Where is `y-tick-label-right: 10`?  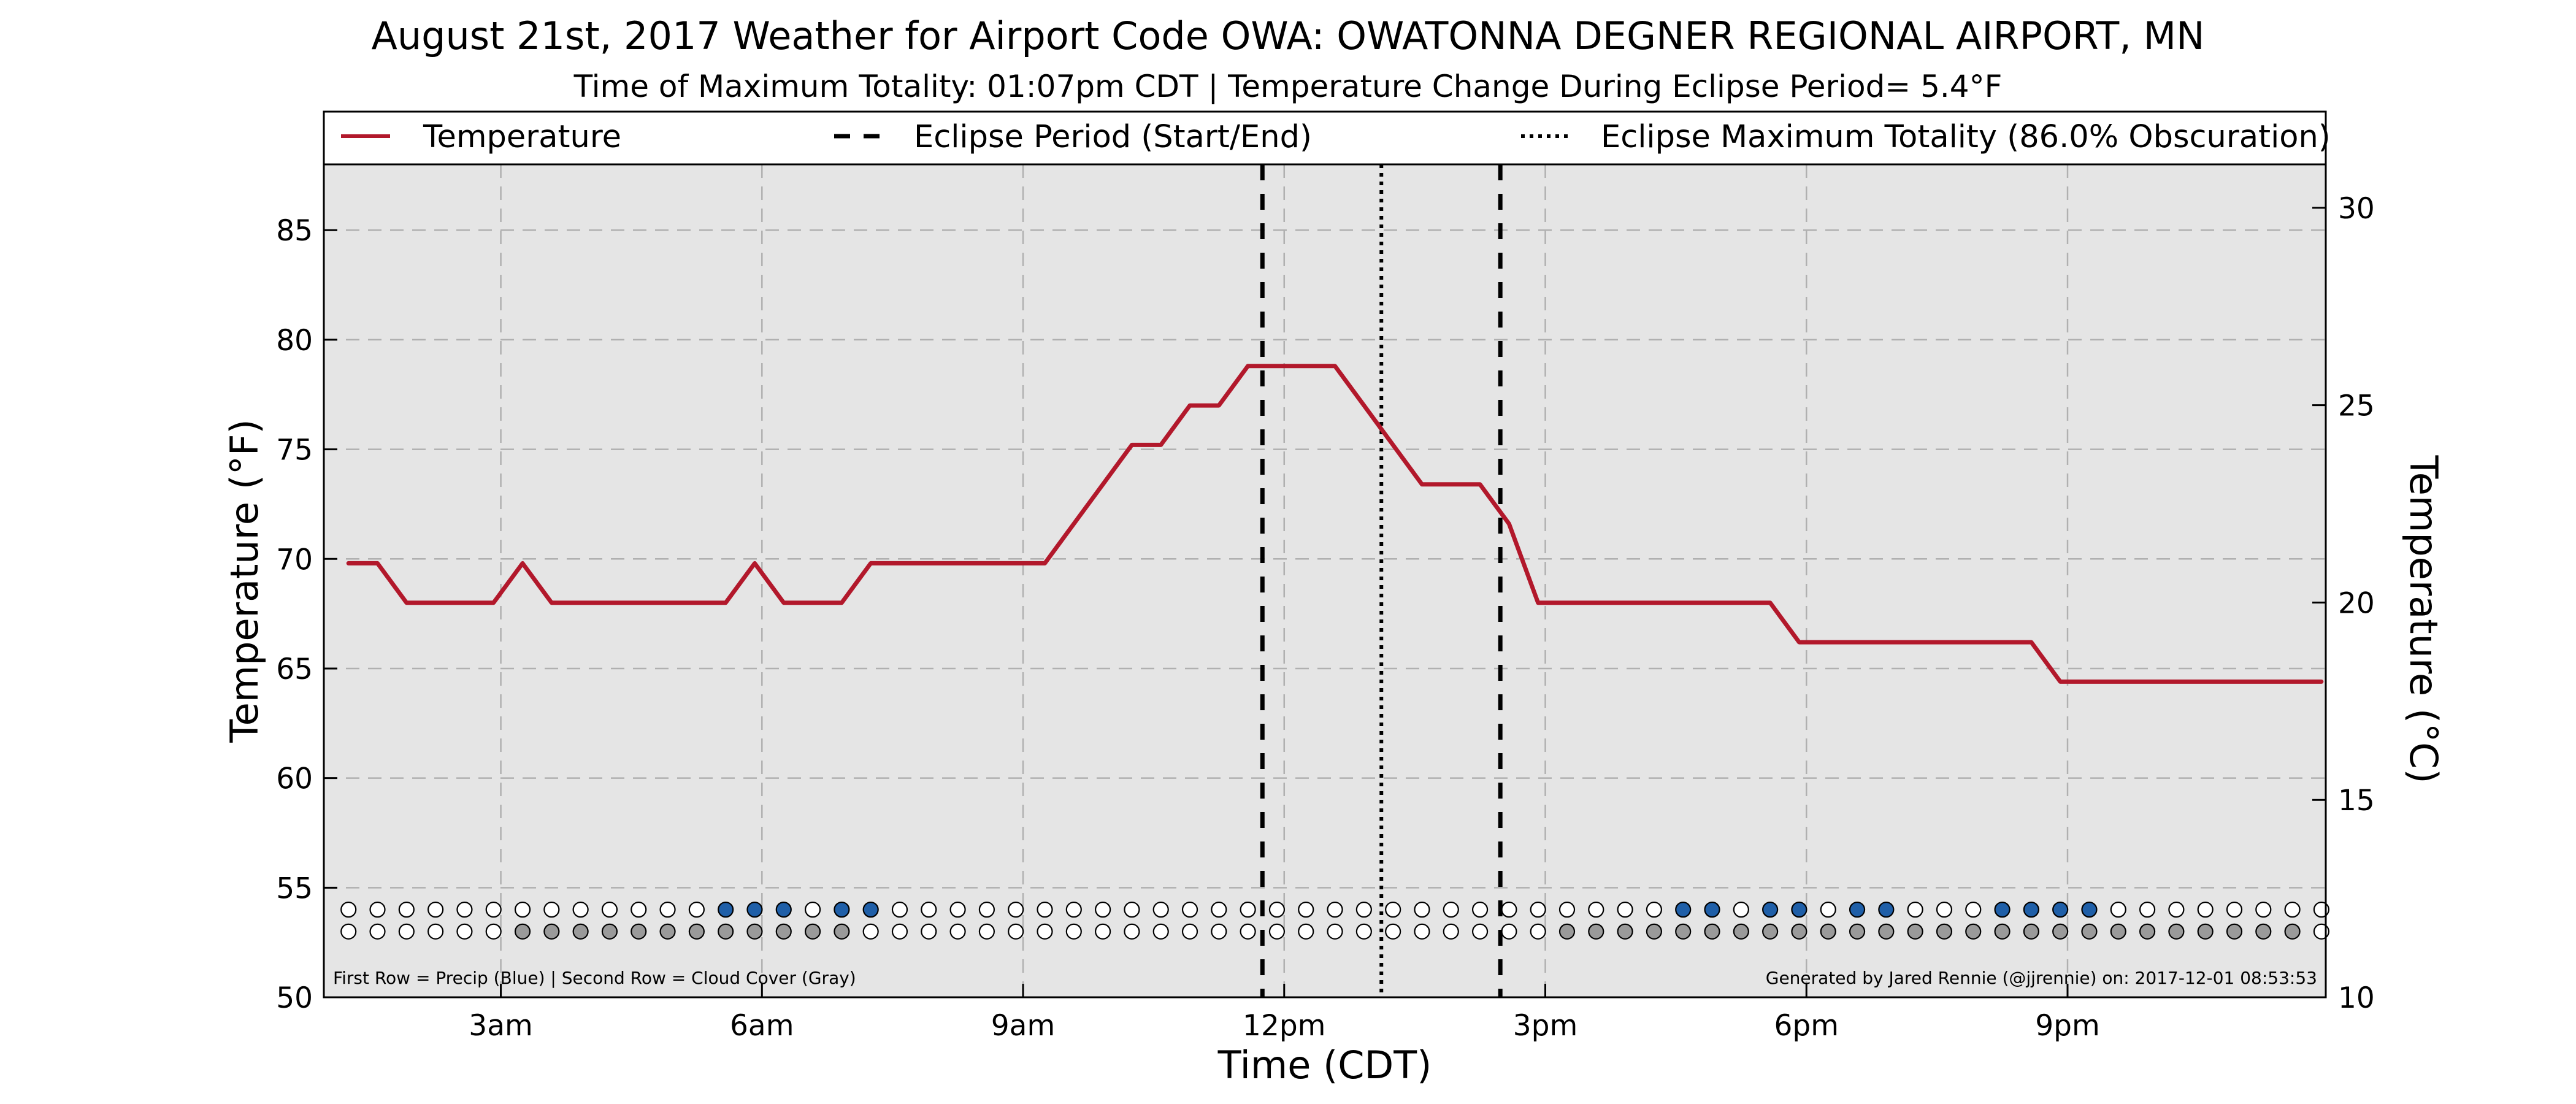
y-tick-label-right: 10 is located at coordinates (2356, 998).